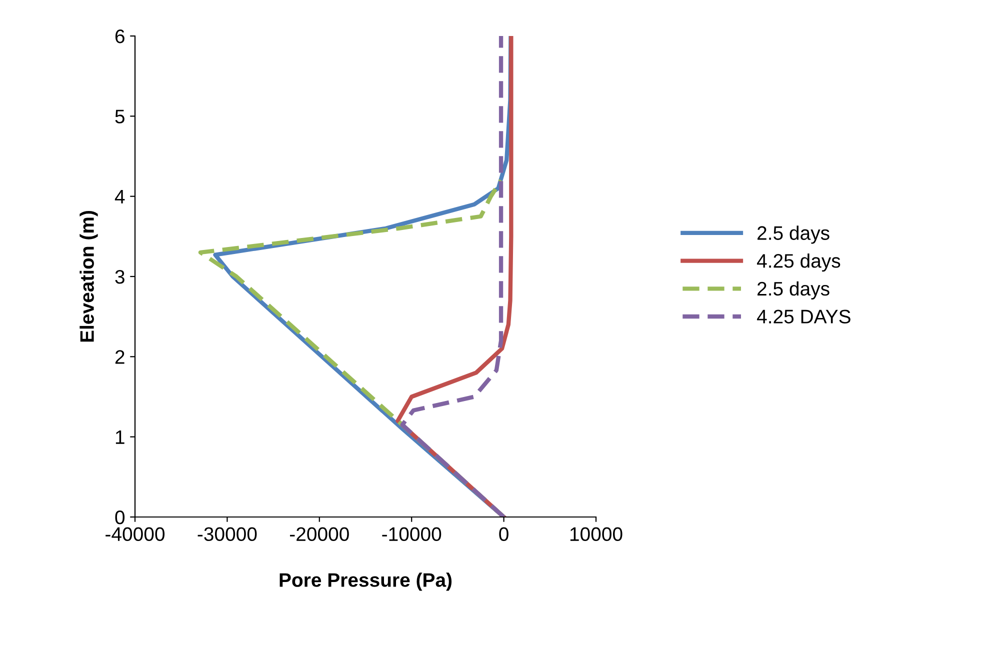  Describe the element at coordinates (412, 534) in the screenshot. I see `x-tick-label: -10000` at that location.